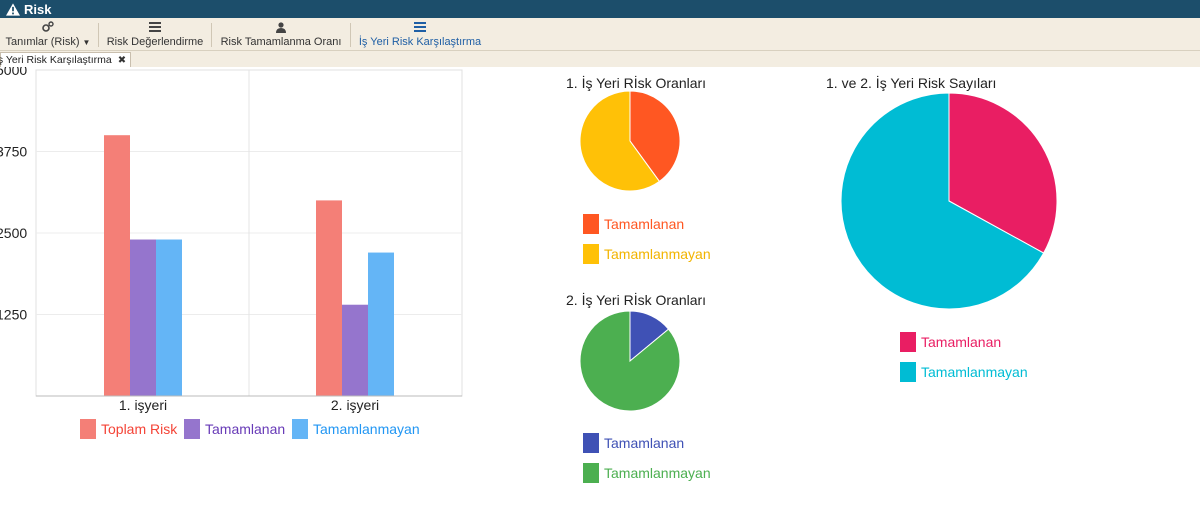 This screenshot has height=524, width=1200. I want to click on toolbar-risk-tamamlanma-button: Risk Tamamlanma Oranı, so click(281, 34).